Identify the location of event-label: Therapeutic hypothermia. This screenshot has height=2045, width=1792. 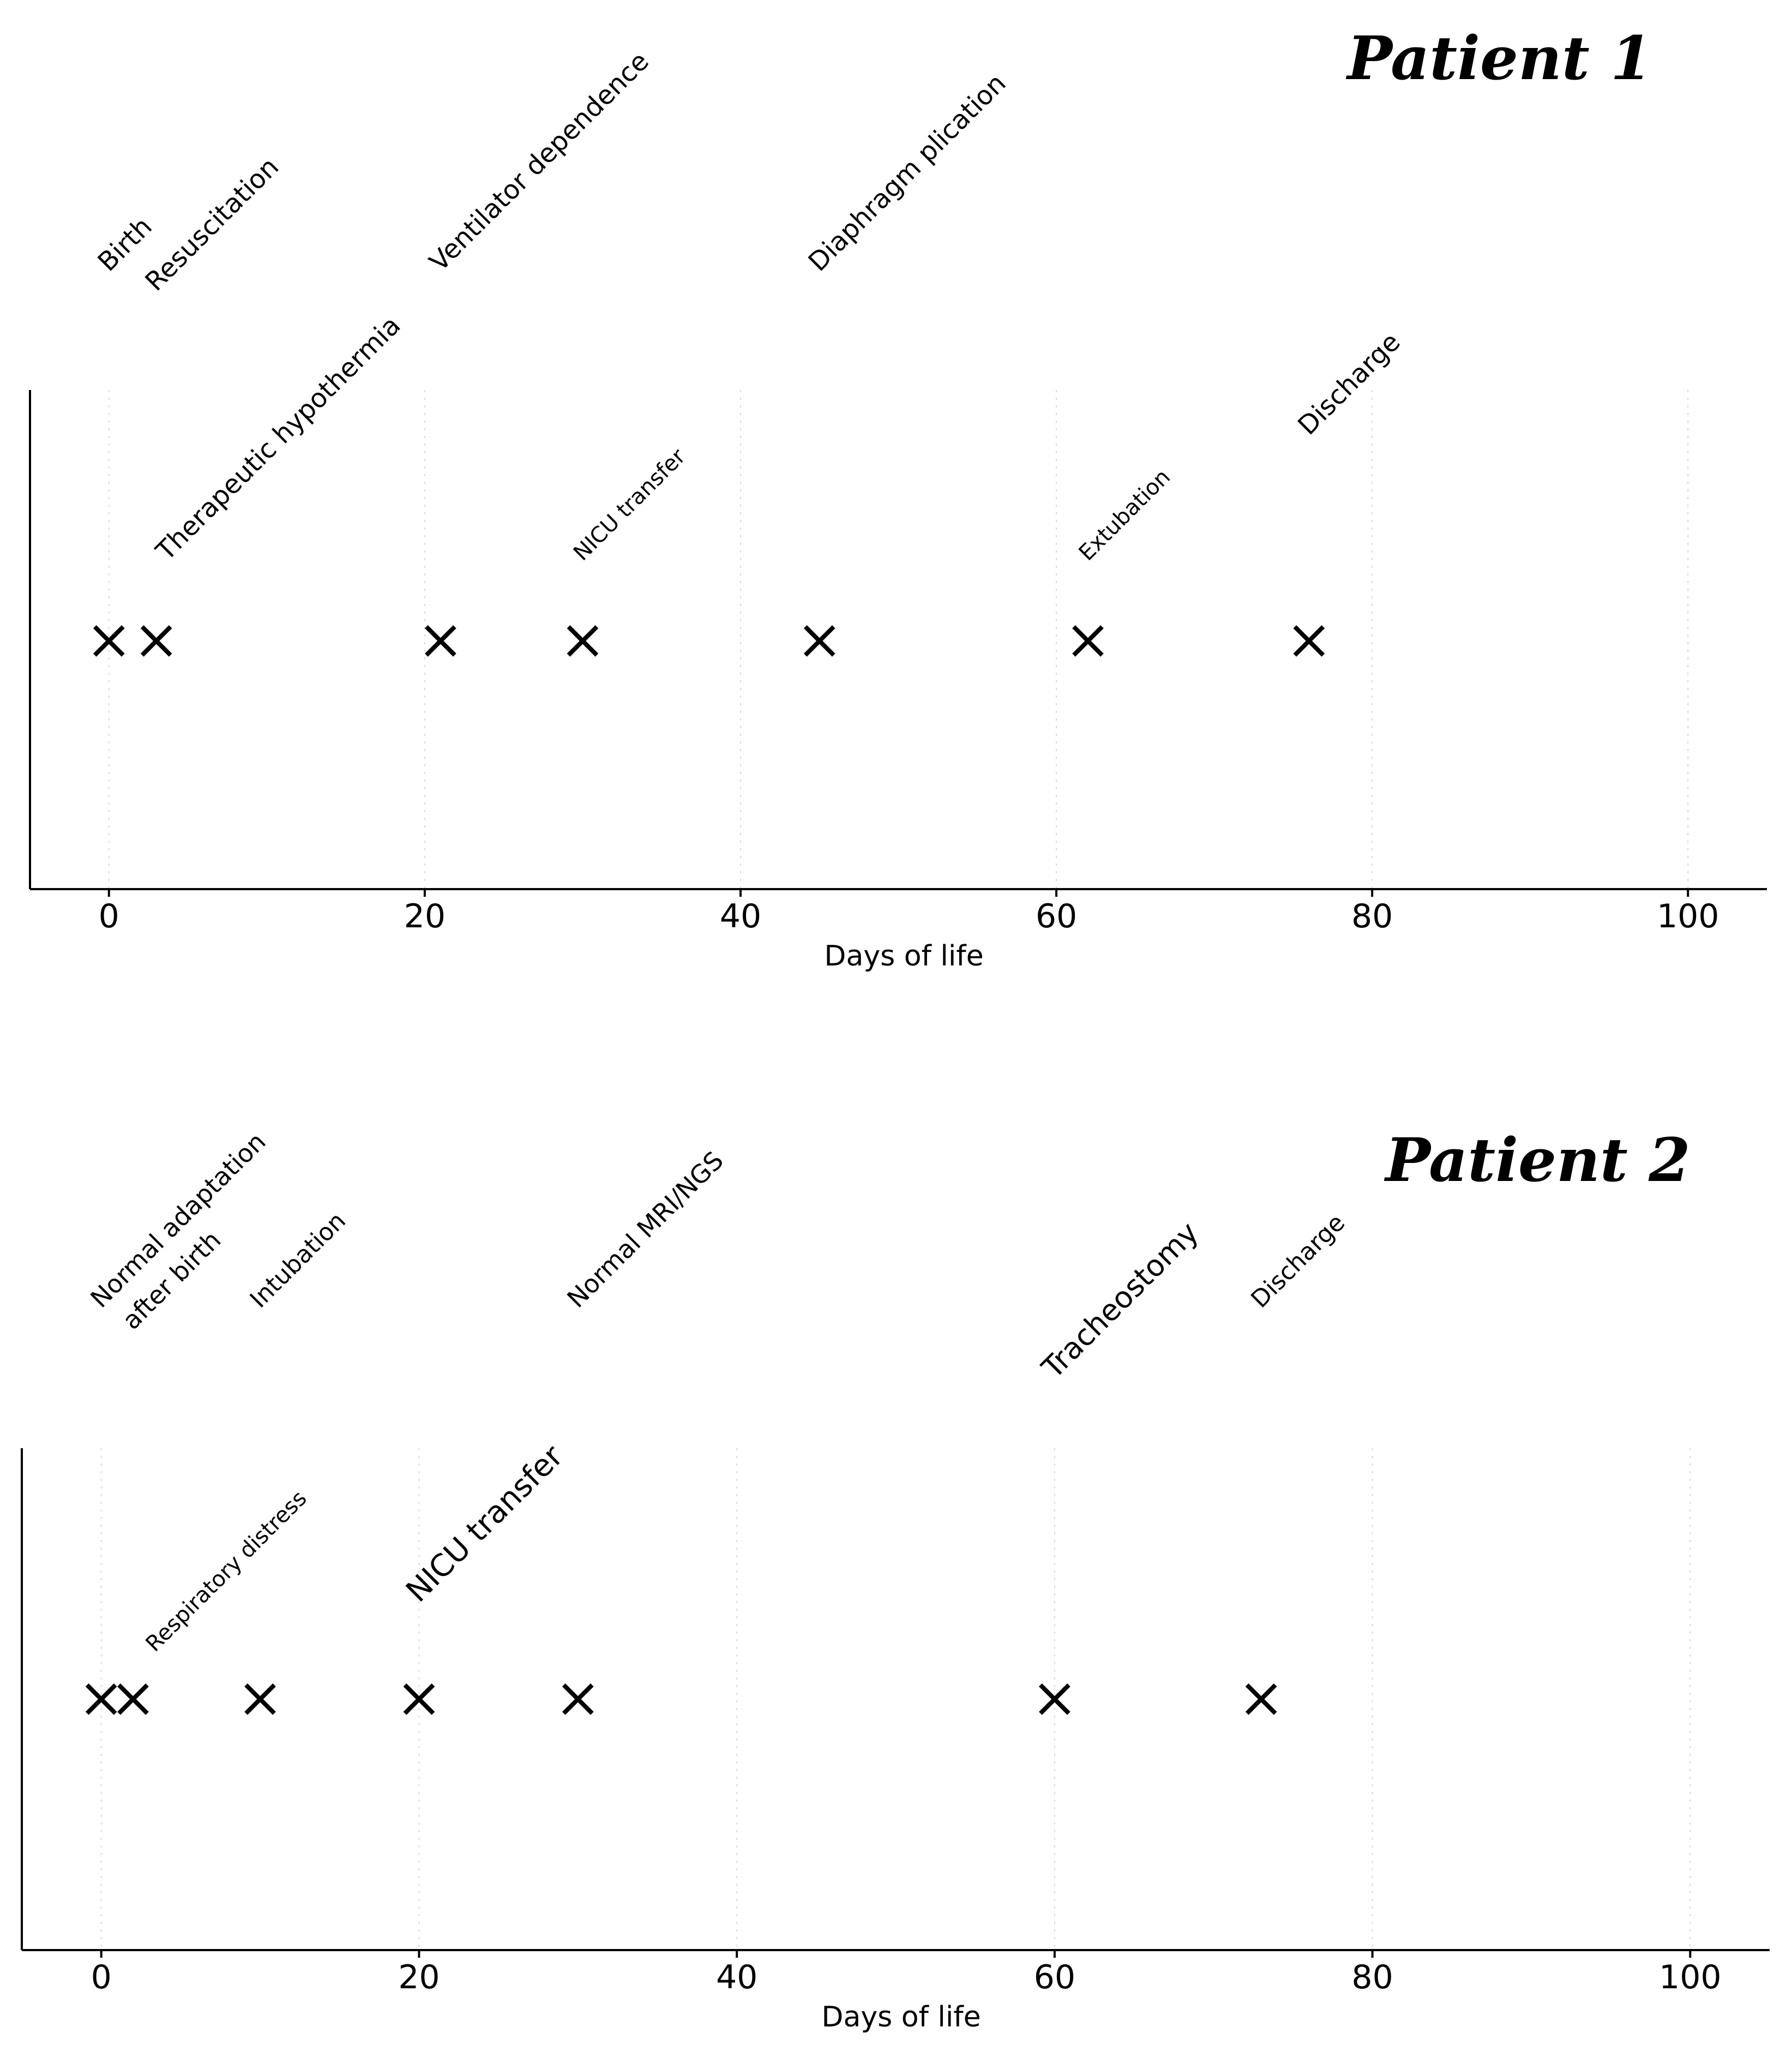
(278, 438).